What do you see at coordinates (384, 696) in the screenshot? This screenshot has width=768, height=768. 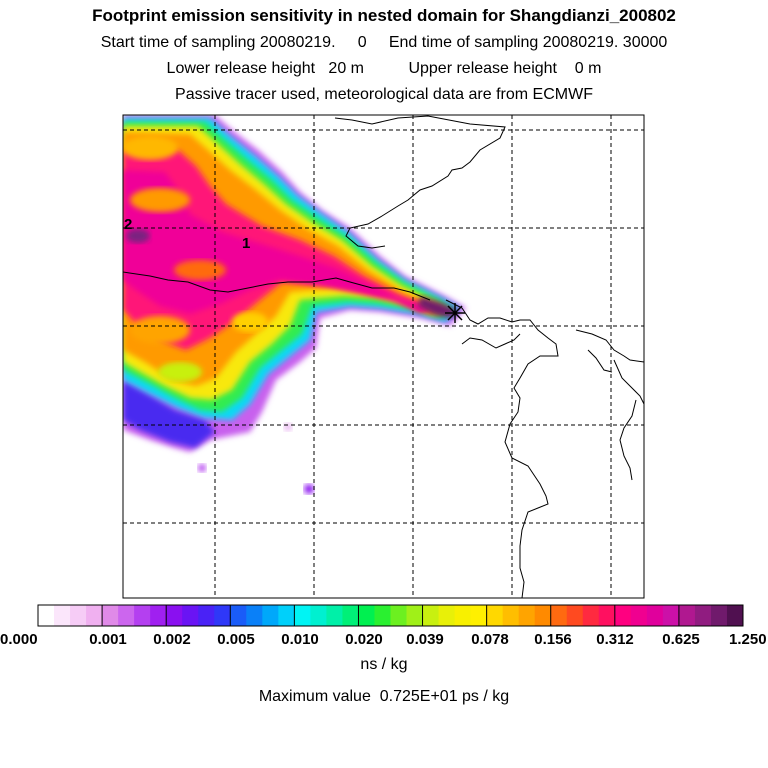 I see `maximum-value: Maximum value 0.725E+01 ps / kg` at bounding box center [384, 696].